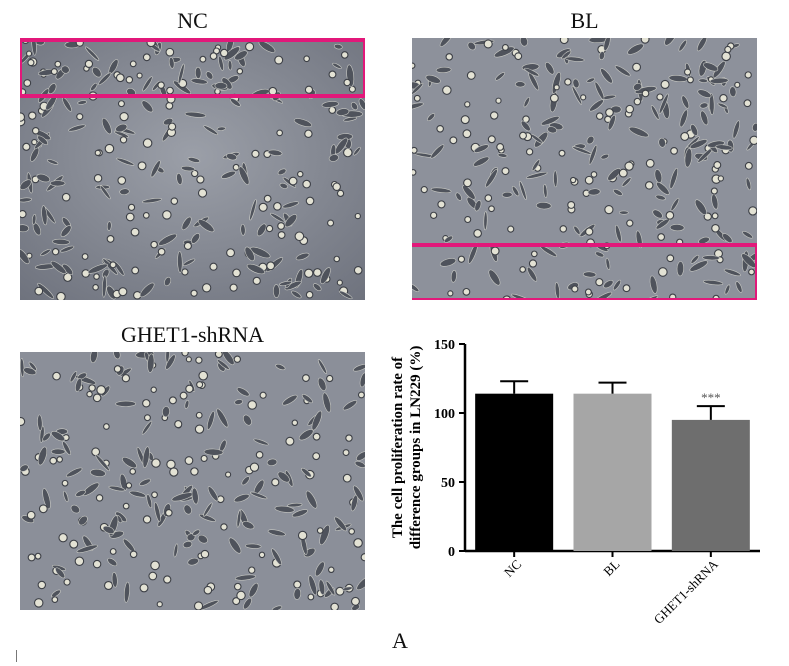  I want to click on panel-title-ghet1: GHET1-shRNA, so click(192, 334).